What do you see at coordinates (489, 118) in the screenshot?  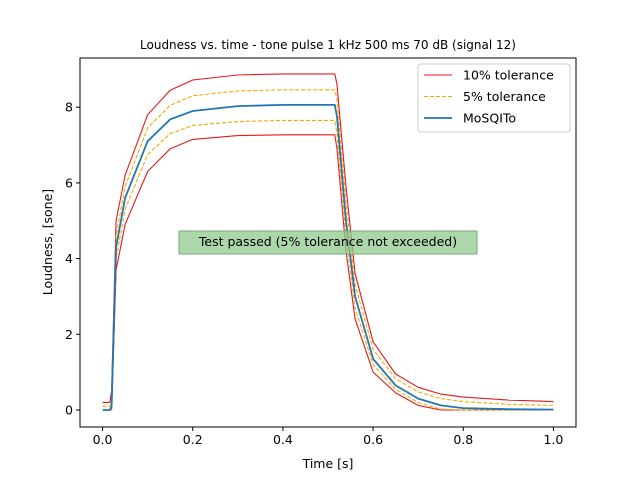 I see `legend-label: MoSQITo` at bounding box center [489, 118].